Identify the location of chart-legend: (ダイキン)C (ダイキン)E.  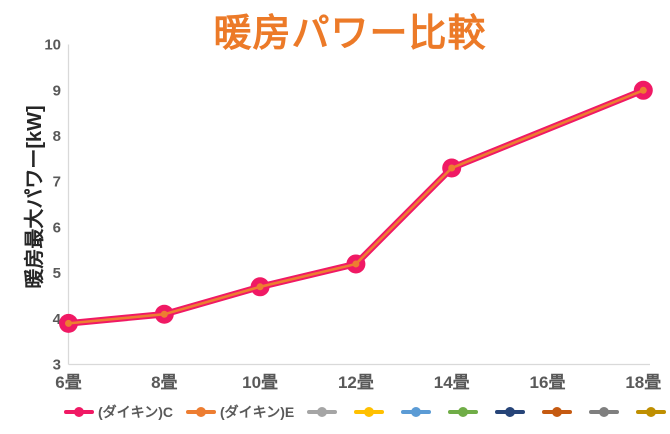
(367, 412).